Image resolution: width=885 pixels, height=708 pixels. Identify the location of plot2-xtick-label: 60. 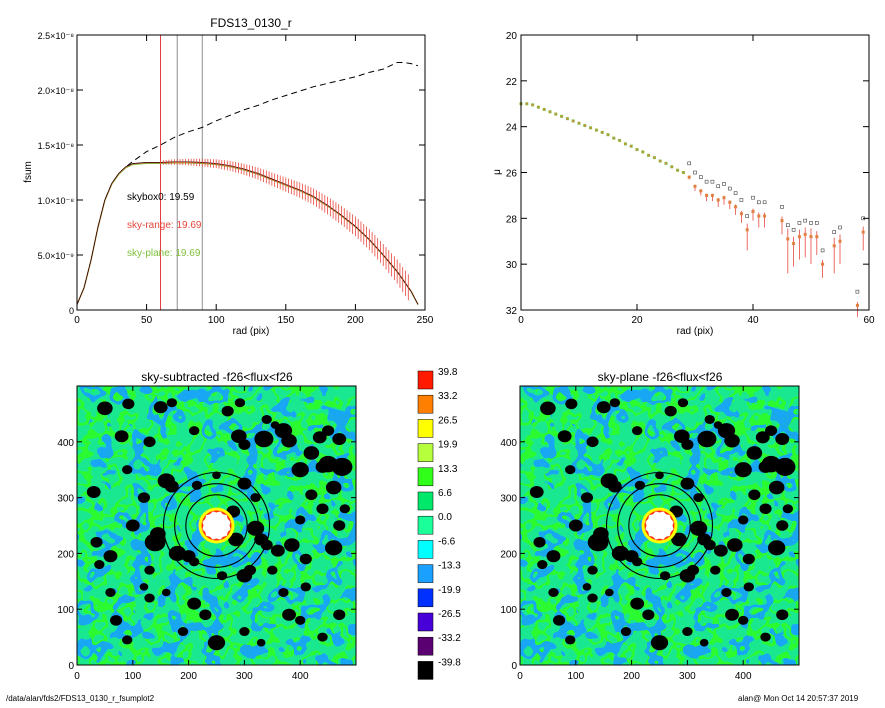
(869, 320).